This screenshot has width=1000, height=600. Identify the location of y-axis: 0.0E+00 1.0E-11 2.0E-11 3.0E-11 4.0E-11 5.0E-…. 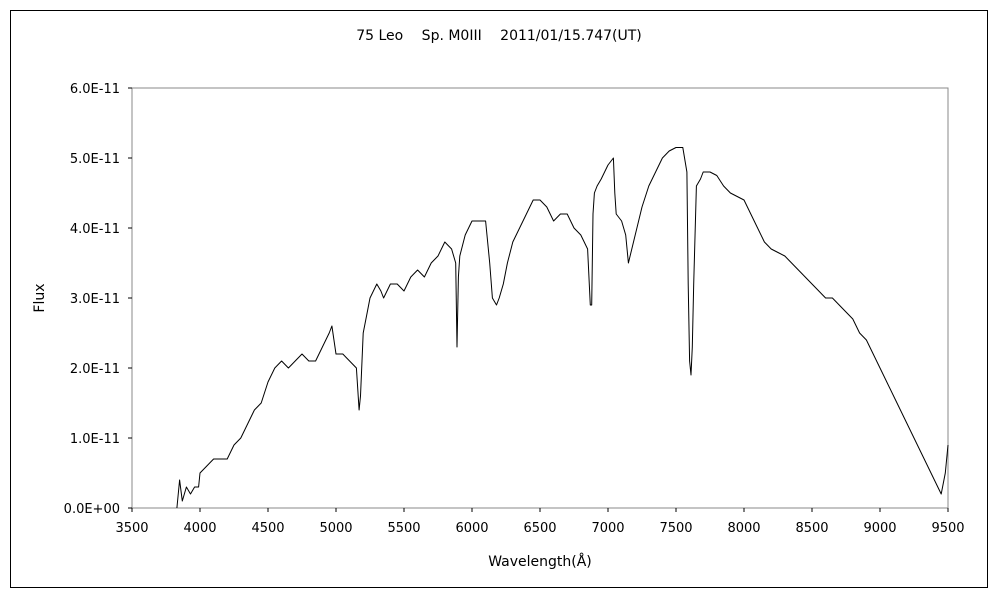
(98, 299).